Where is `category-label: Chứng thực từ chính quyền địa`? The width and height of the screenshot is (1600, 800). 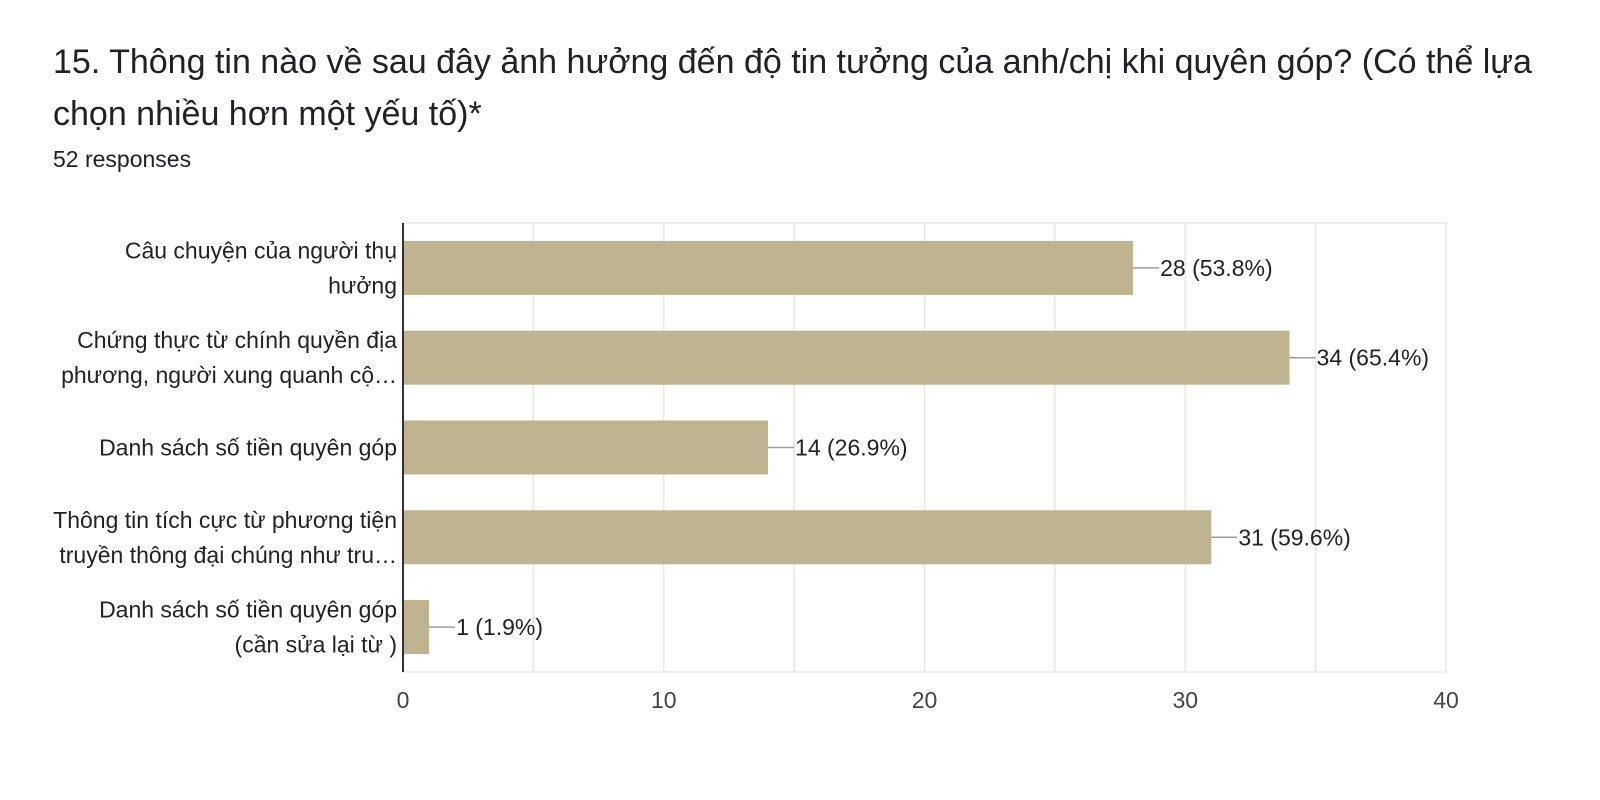 category-label: Chứng thực từ chính quyền địa is located at coordinates (237, 340).